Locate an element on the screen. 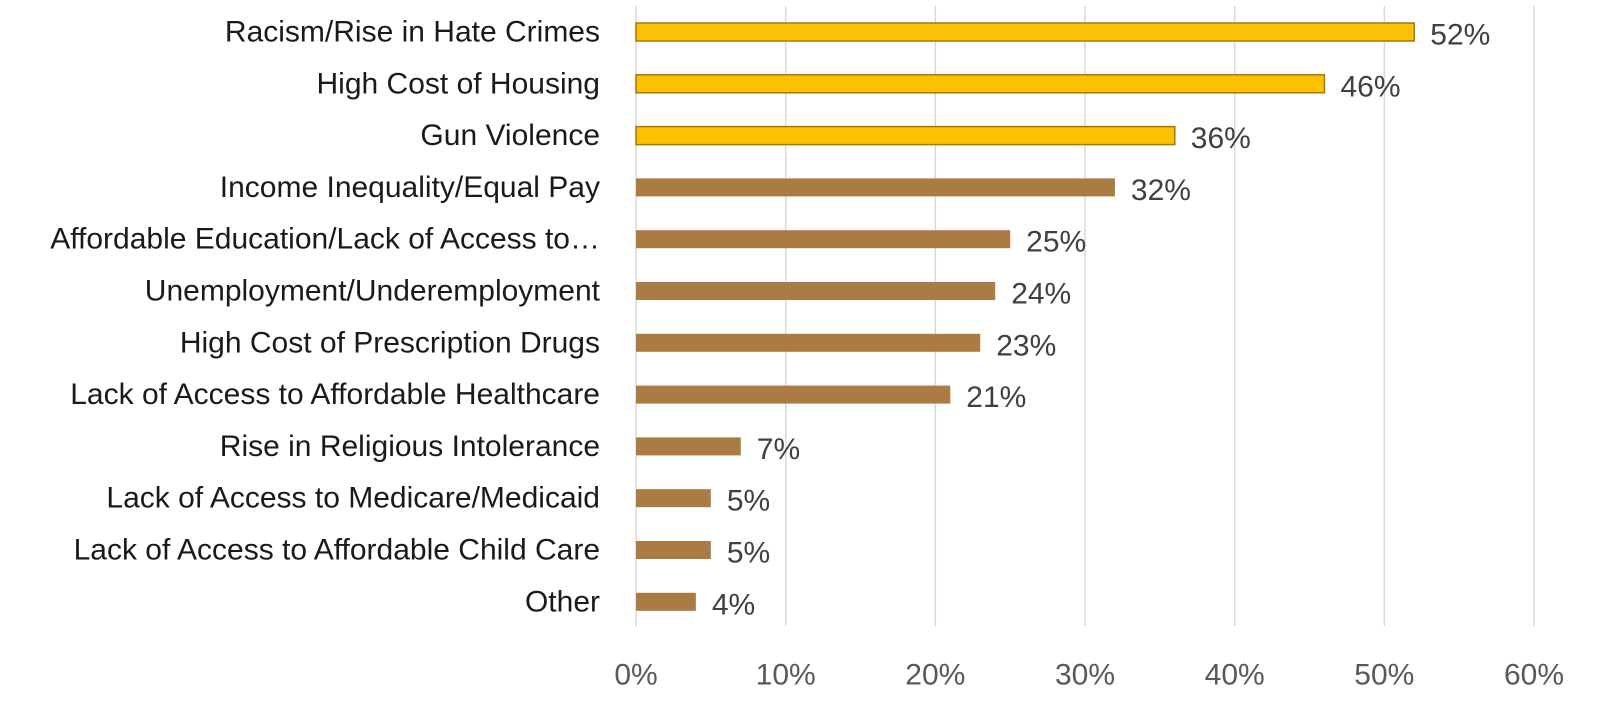 This screenshot has height=703, width=1598. data-label: 24% is located at coordinates (1041, 294).